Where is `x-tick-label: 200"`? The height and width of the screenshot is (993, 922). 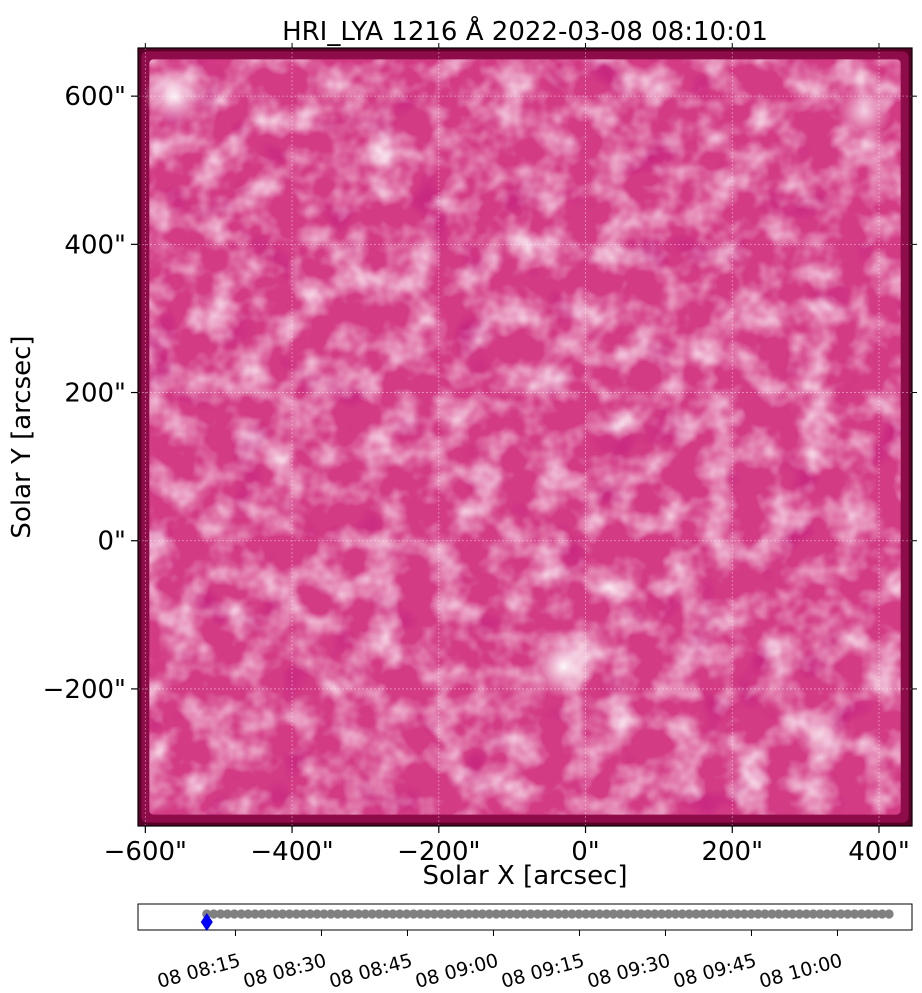 x-tick-label: 200" is located at coordinates (732, 852).